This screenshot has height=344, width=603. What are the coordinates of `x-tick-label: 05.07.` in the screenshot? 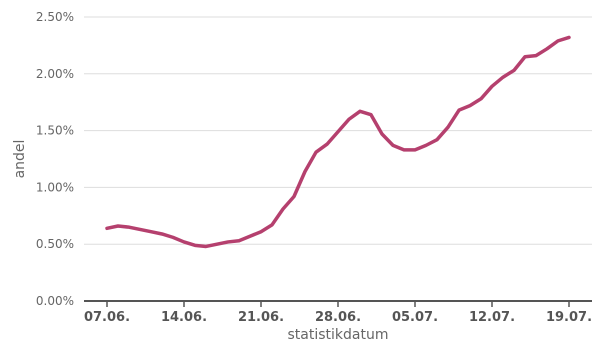 It's located at (415, 317).